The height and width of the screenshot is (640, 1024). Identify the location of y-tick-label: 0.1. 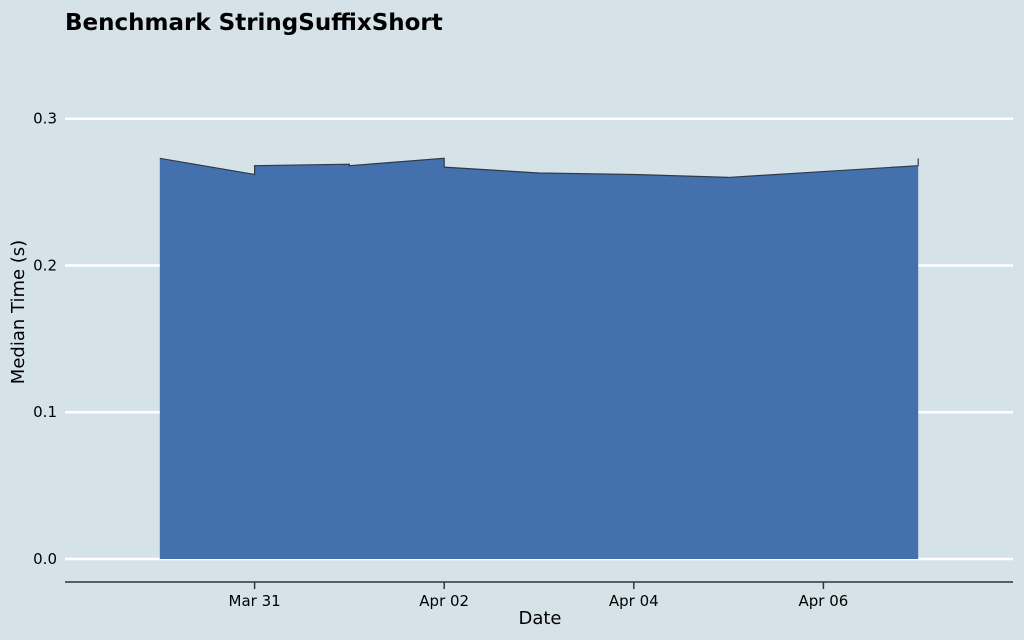
(45, 412).